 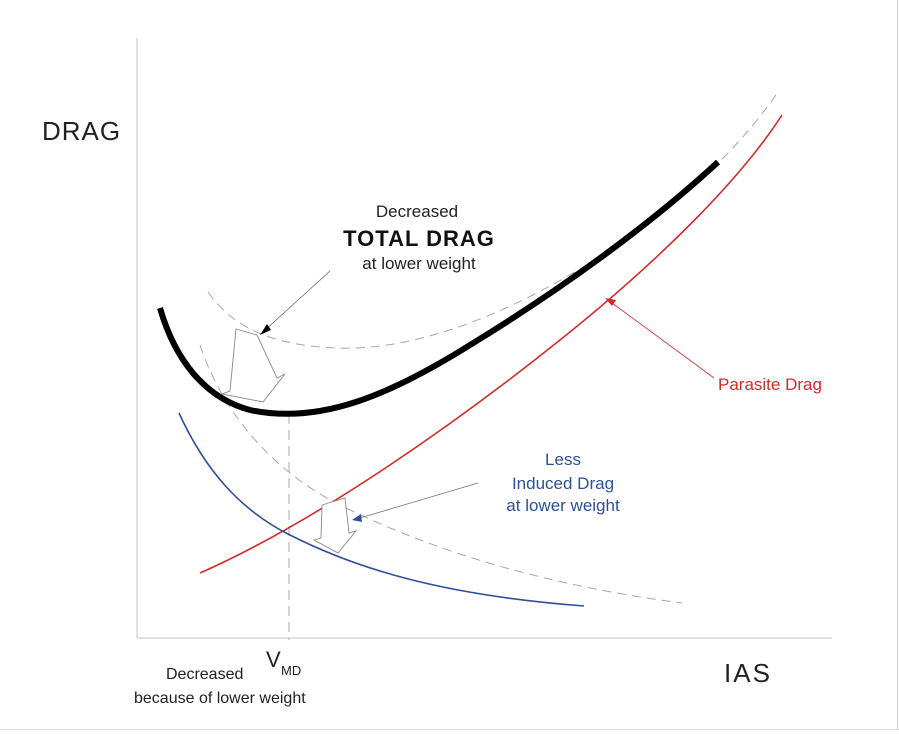 I want to click on total-drag-leader, so click(x=297, y=301).